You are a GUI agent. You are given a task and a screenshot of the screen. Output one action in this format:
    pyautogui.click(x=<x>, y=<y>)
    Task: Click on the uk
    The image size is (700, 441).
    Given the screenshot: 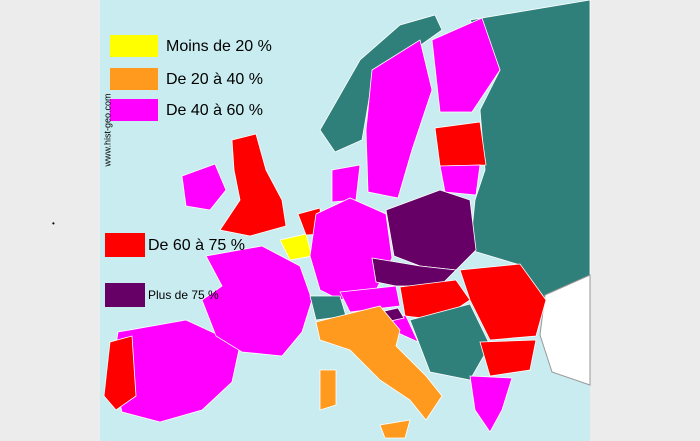 What is the action you would take?
    pyautogui.click(x=253, y=185)
    